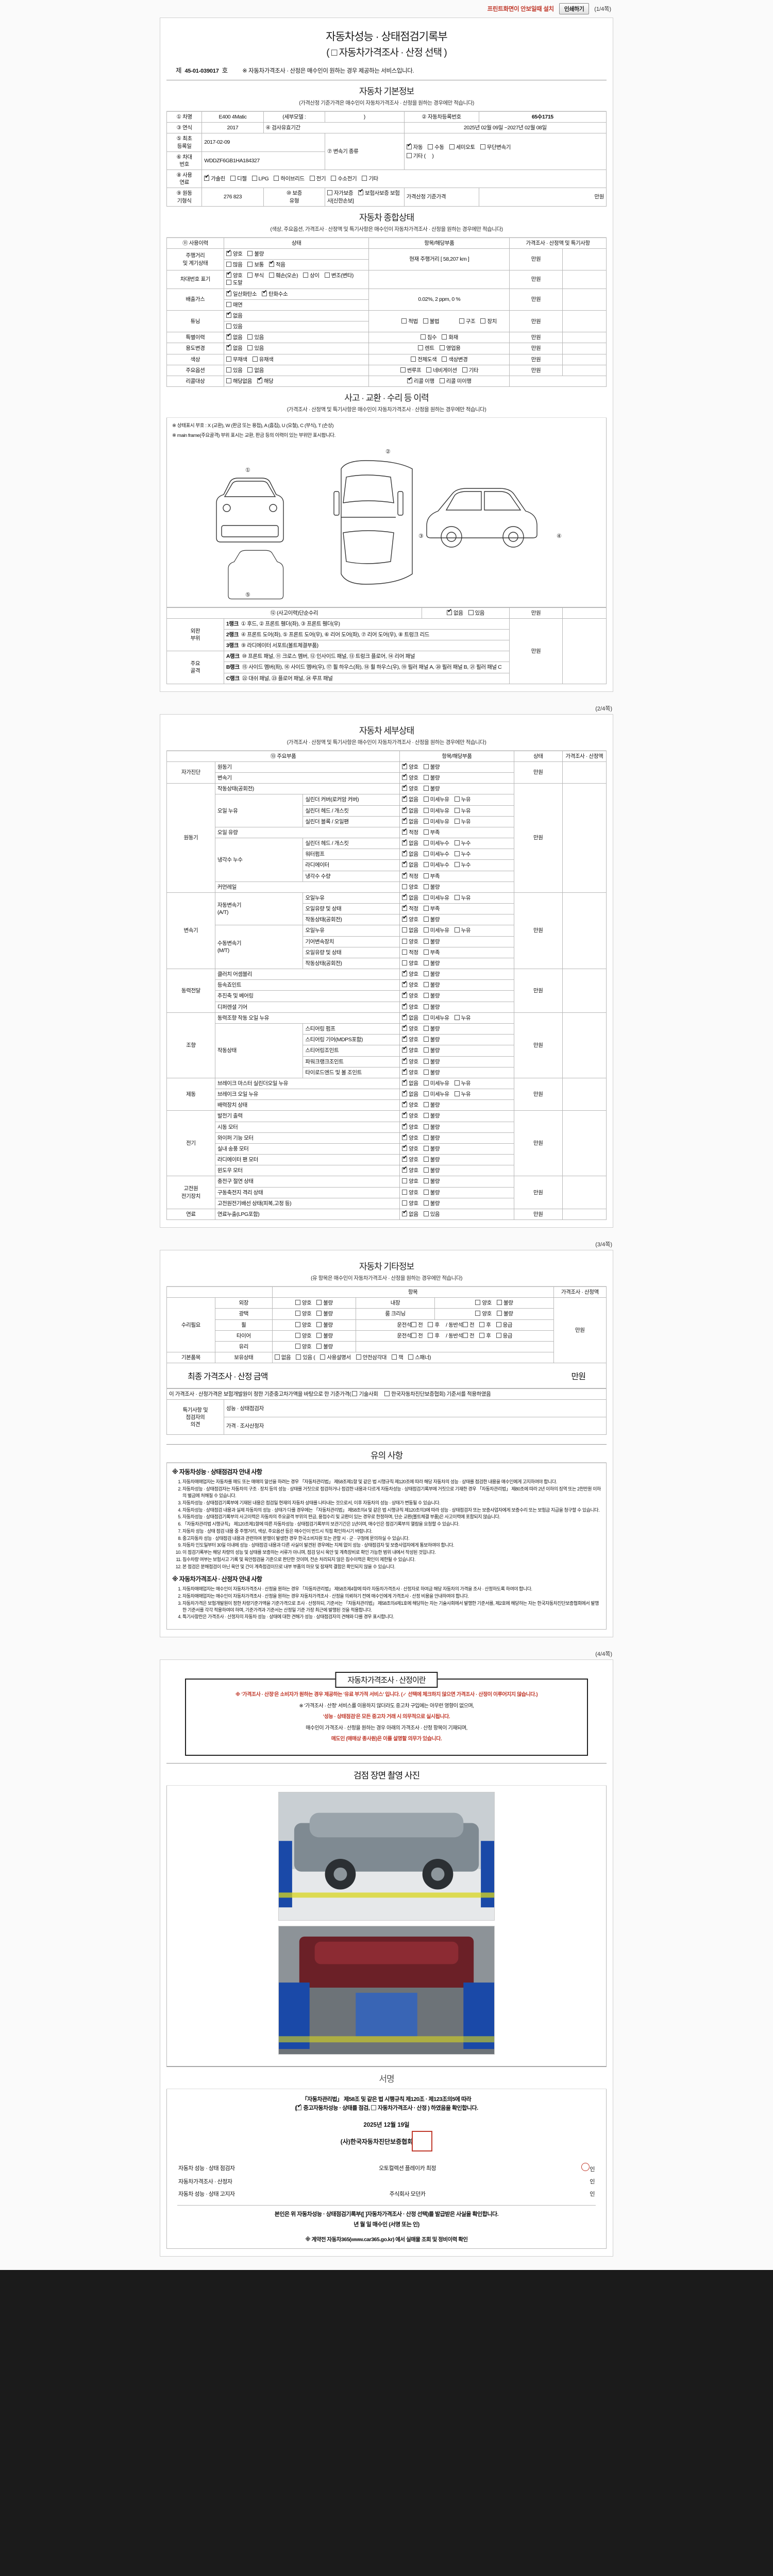  Describe the element at coordinates (410, 919) in the screenshot. I see `detail-opt-2-2-0: 양호` at that location.